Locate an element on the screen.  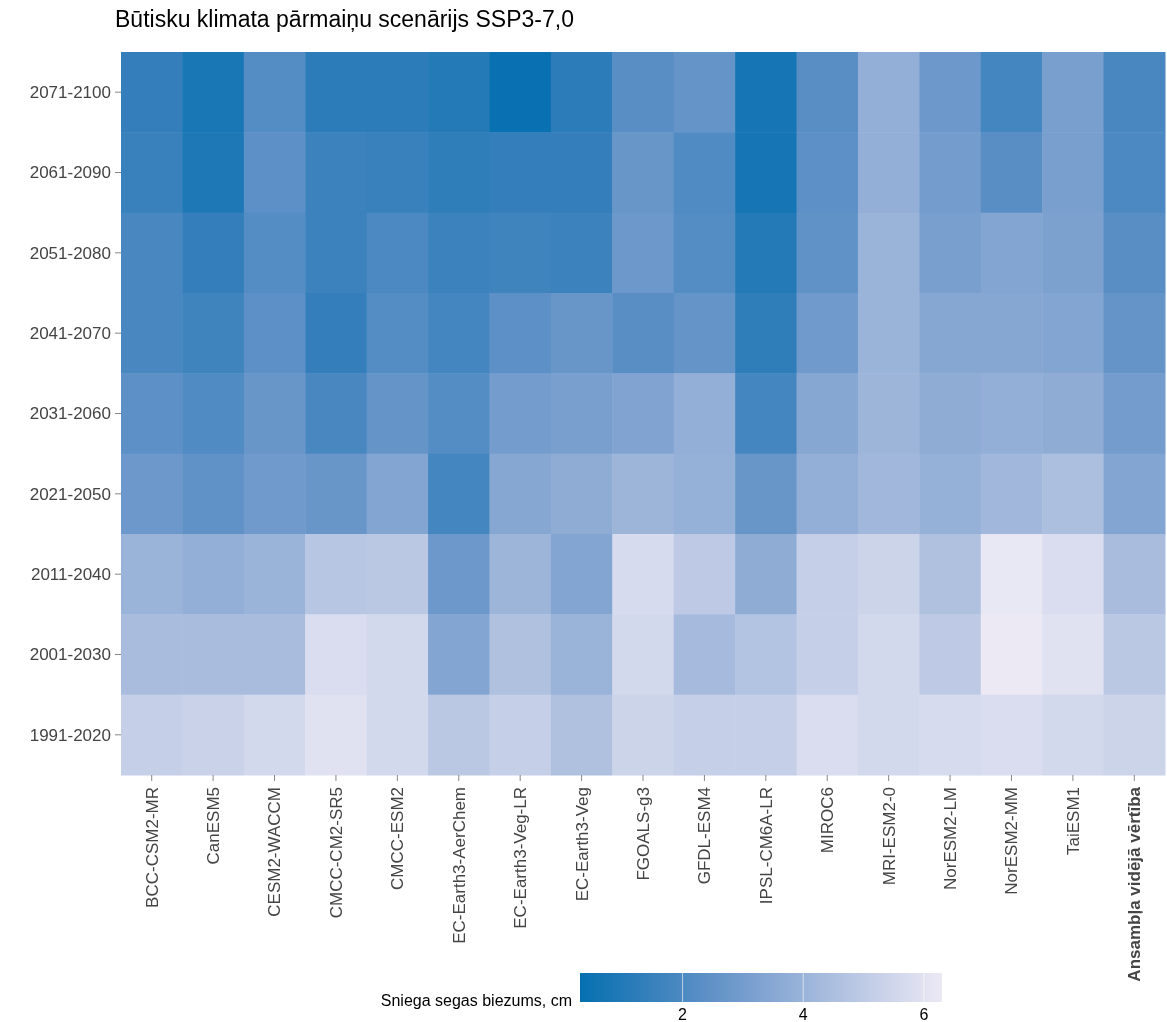
y-tick-label: 2001-2030 is located at coordinates (70, 655).